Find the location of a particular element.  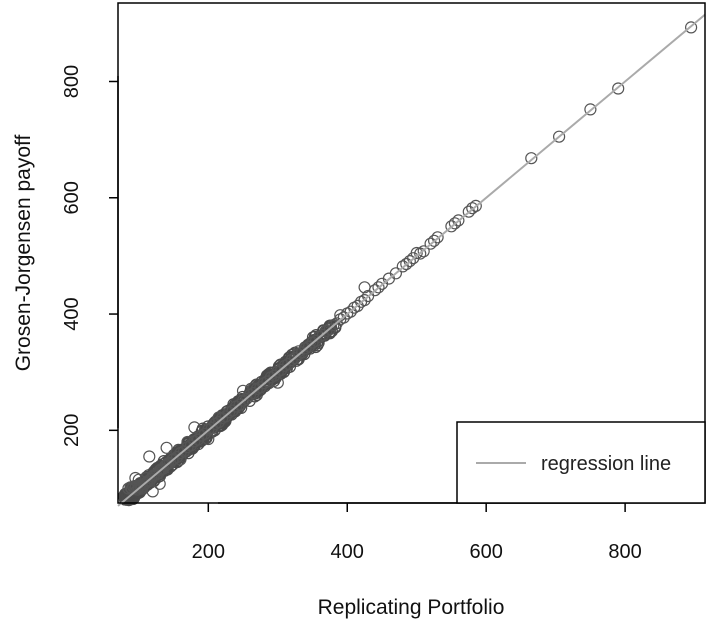

x-tick-label: 800 is located at coordinates (624, 552).